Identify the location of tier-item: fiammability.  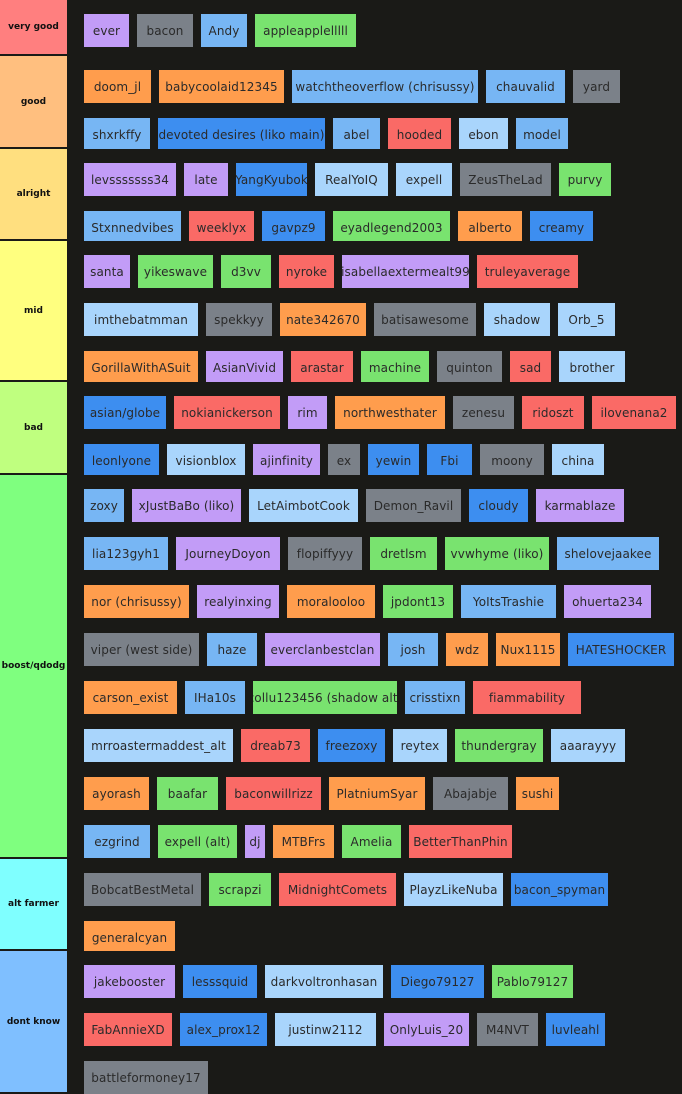
(527, 697).